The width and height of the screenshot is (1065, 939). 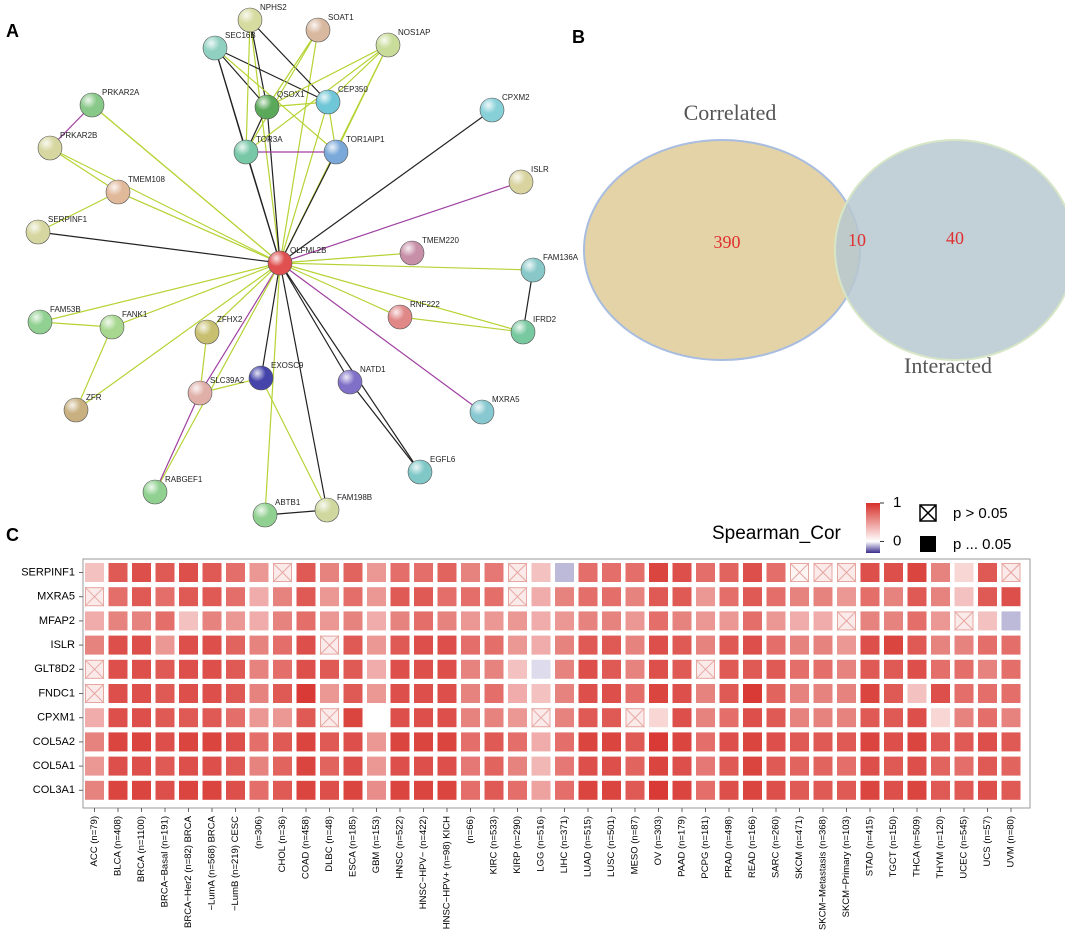 What do you see at coordinates (65, 309) in the screenshot?
I see `node-label: FAM53B` at bounding box center [65, 309].